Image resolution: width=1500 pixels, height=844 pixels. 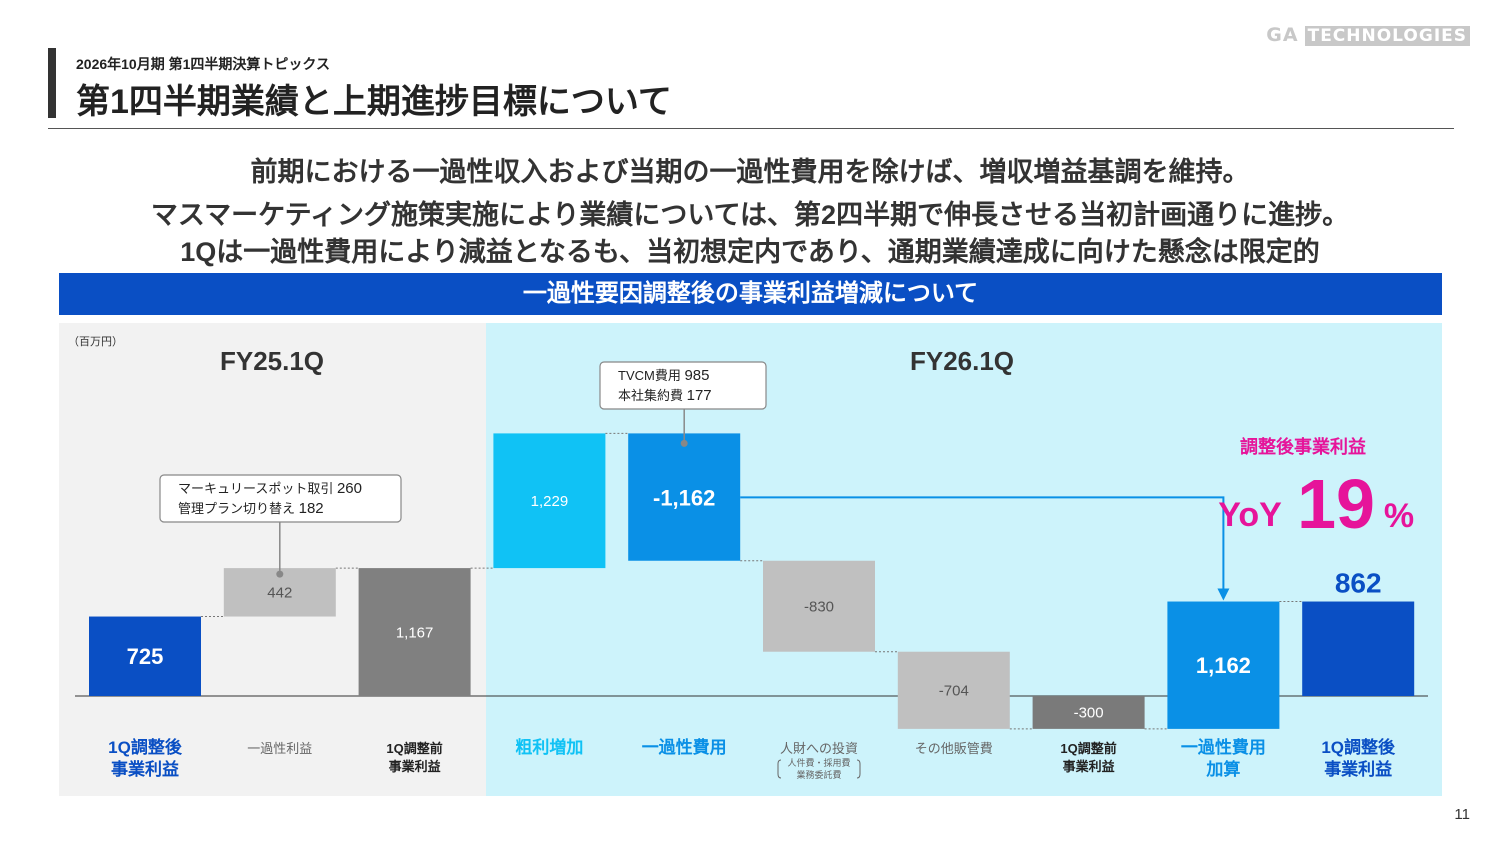 I want to click on category-label: 人財への投資, so click(x=819, y=748).